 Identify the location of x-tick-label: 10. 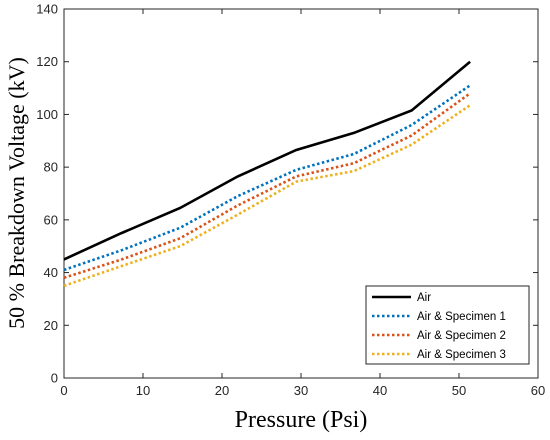
(143, 390).